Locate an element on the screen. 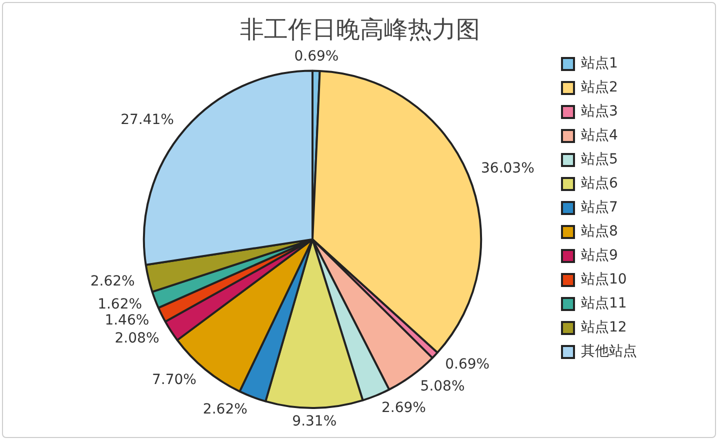 The width and height of the screenshot is (720, 442). legend-label: 站点5 is located at coordinates (599, 160).